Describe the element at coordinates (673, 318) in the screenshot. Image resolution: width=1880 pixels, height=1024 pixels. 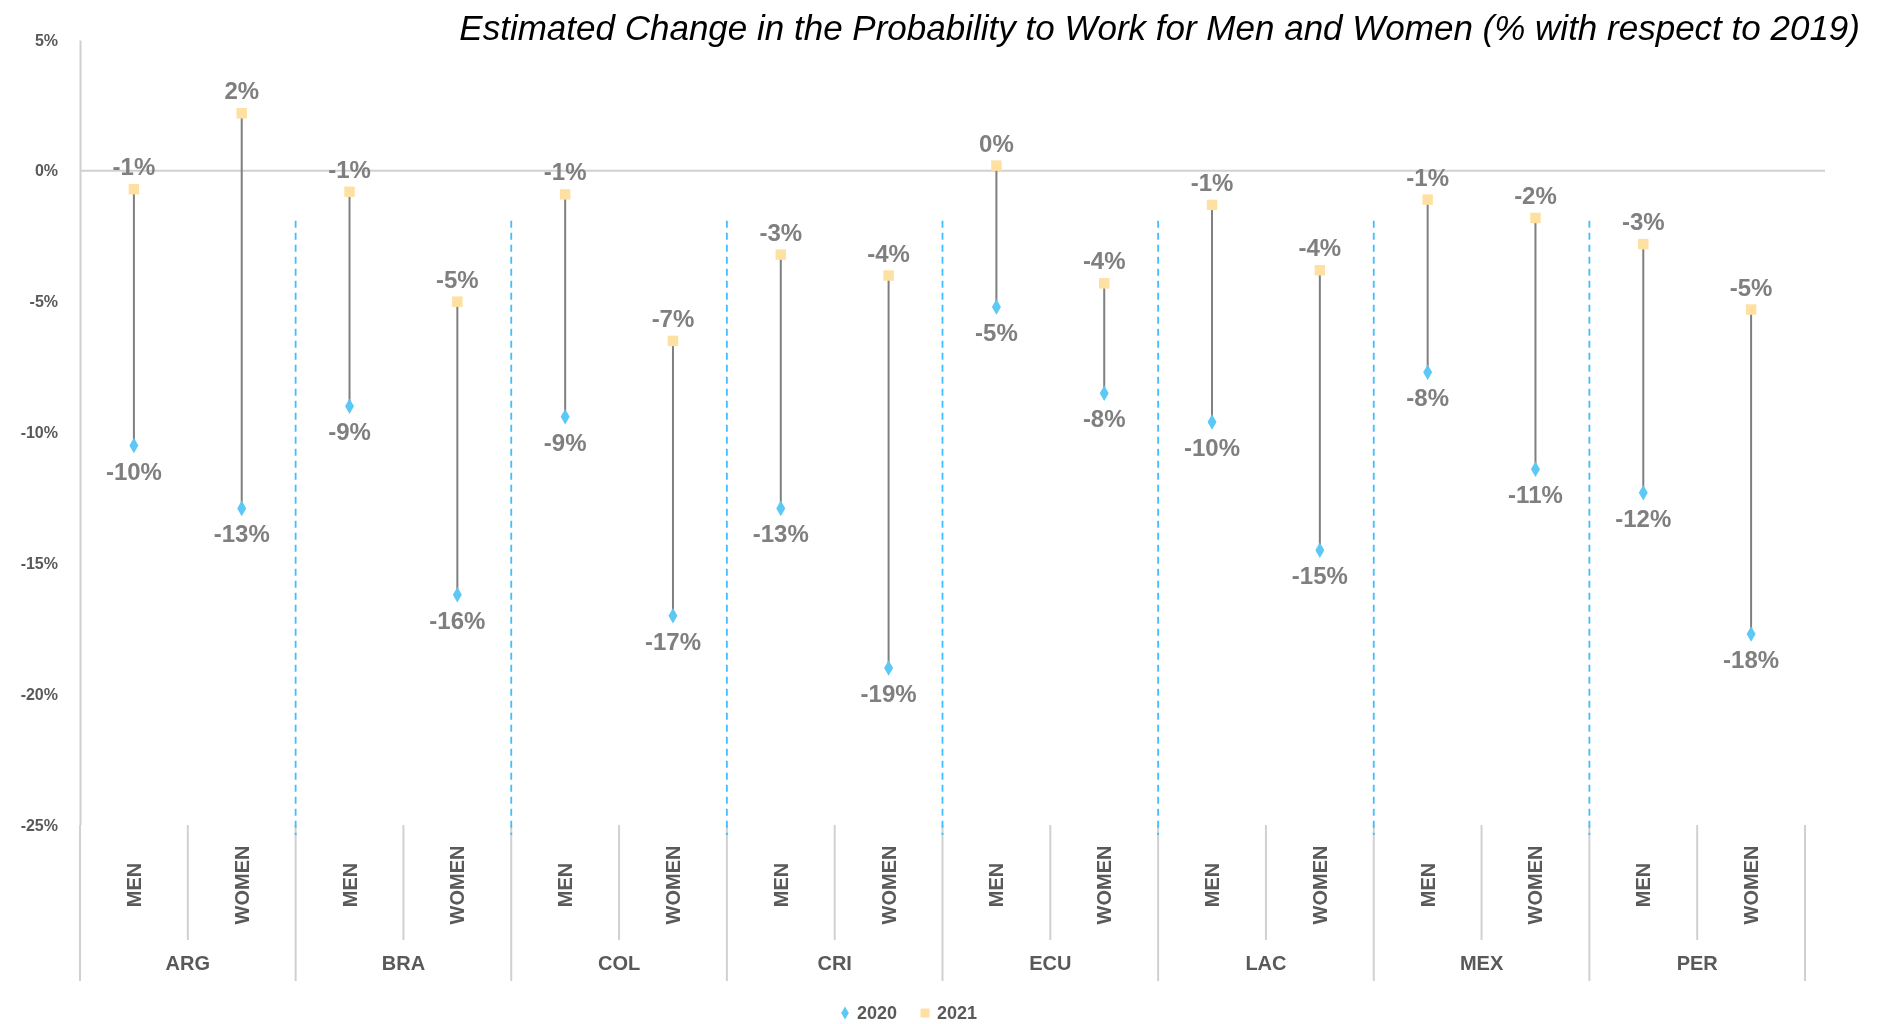
I see `data-label: -7%` at that location.